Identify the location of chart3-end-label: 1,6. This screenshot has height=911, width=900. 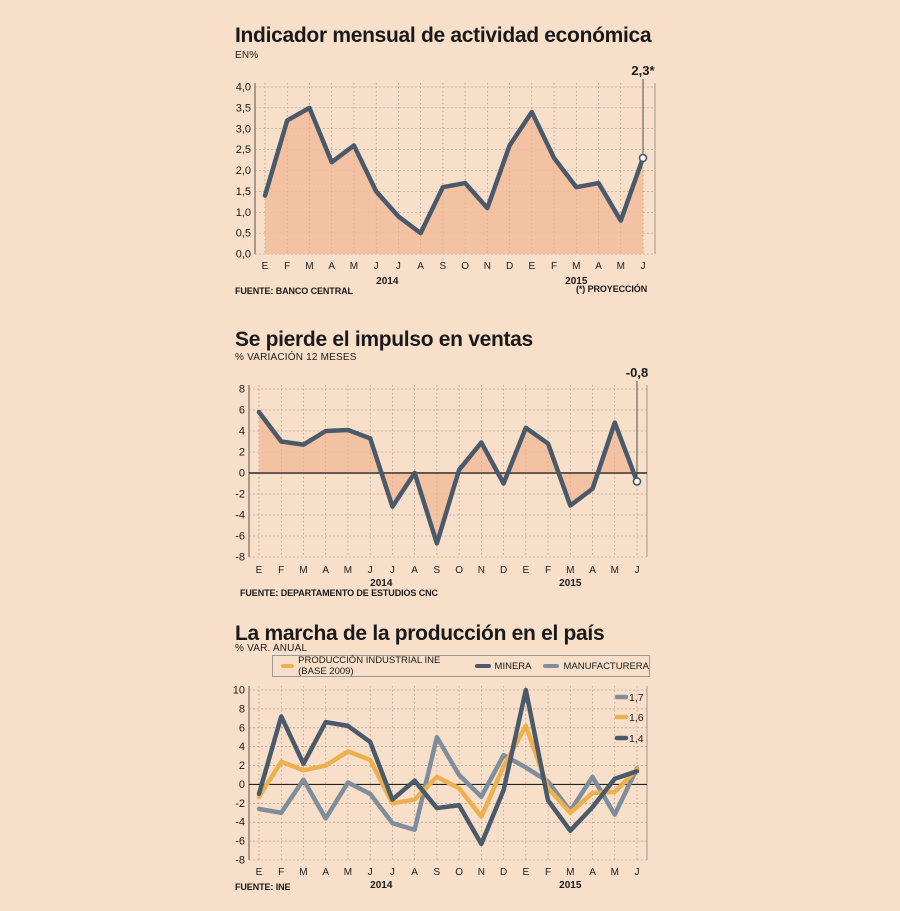
(636, 718).